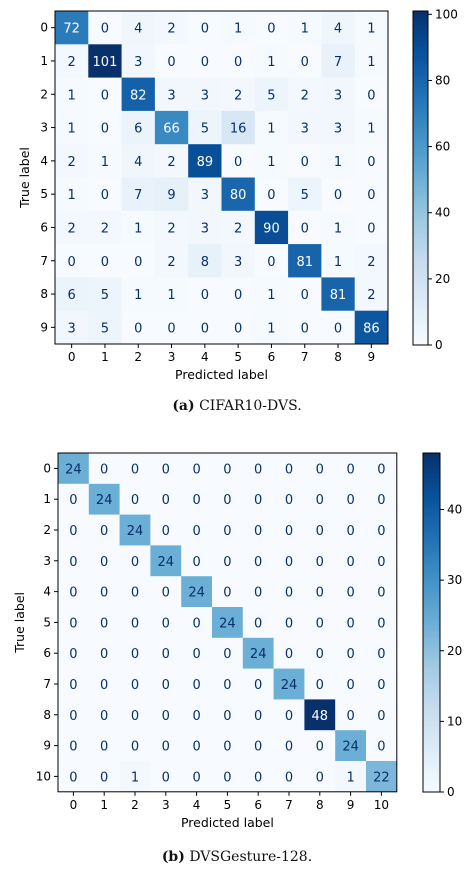 Image resolution: width=474 pixels, height=870 pixels. Describe the element at coordinates (47, 561) in the screenshot. I see `y-tick-label: 3` at that location.